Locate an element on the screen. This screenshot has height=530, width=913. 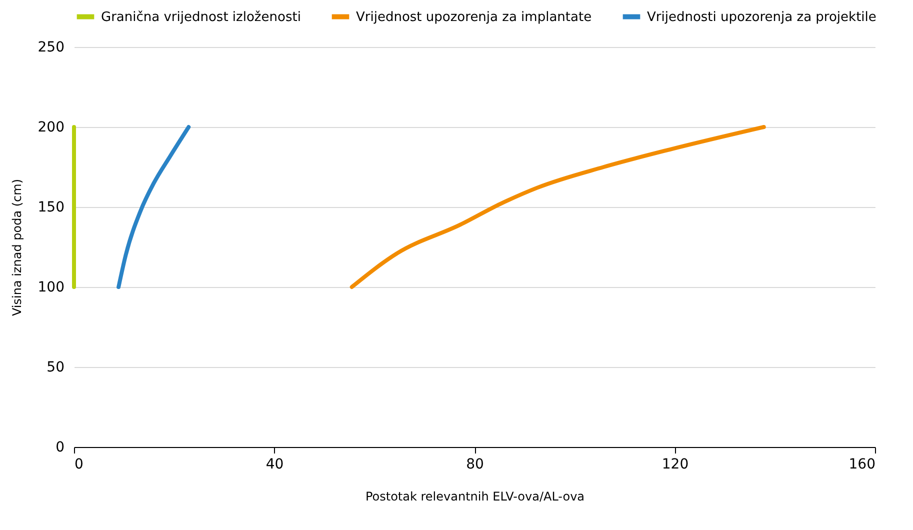
legend-label: Granična vrijednost izloženosti is located at coordinates (201, 17).